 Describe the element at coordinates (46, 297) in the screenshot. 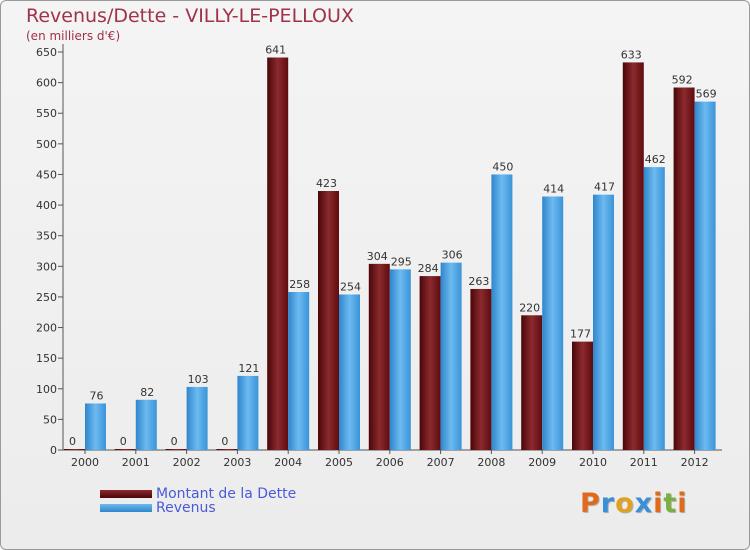

I see `y-tick-label: 250` at that location.